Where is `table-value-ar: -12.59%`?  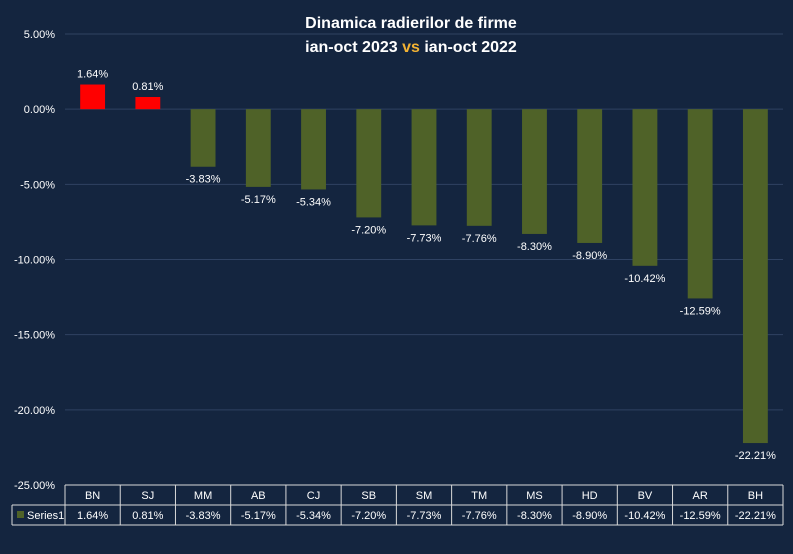 table-value-ar: -12.59% is located at coordinates (700, 516).